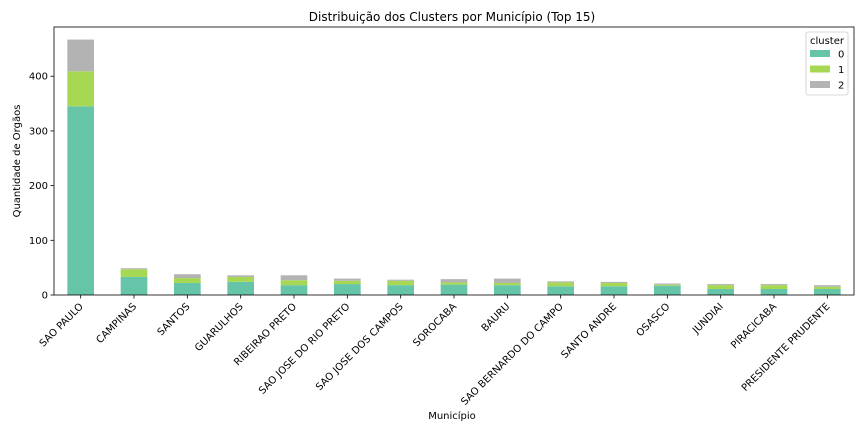 The width and height of the screenshot is (864, 437). What do you see at coordinates (174, 319) in the screenshot?
I see `x-tick-label: SANTOS` at bounding box center [174, 319].